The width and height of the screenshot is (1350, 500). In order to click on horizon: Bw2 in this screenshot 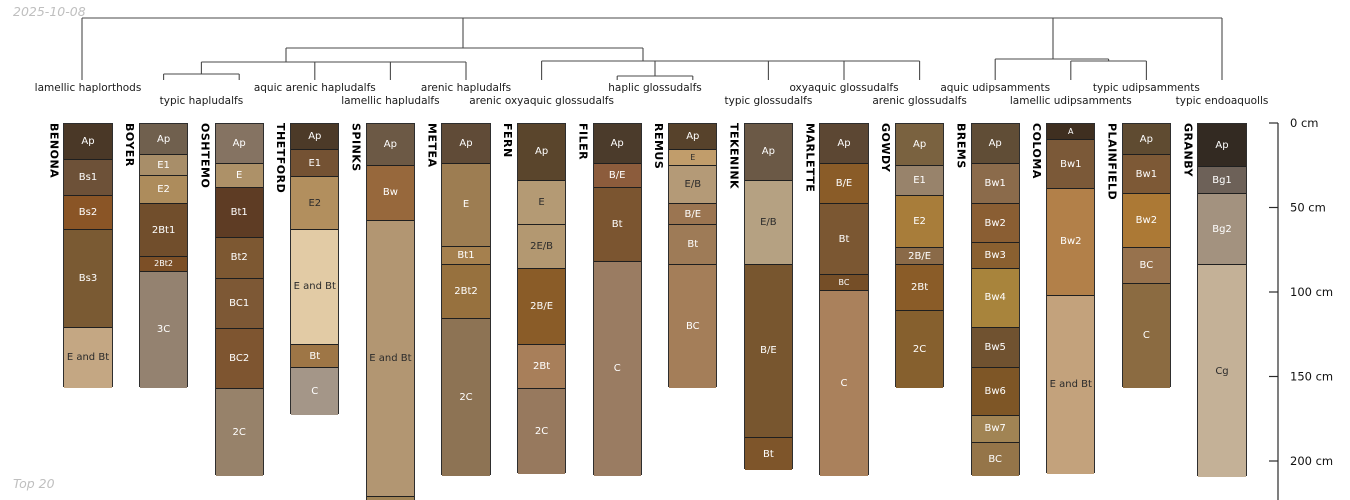, I will do `click(1146, 220)`.